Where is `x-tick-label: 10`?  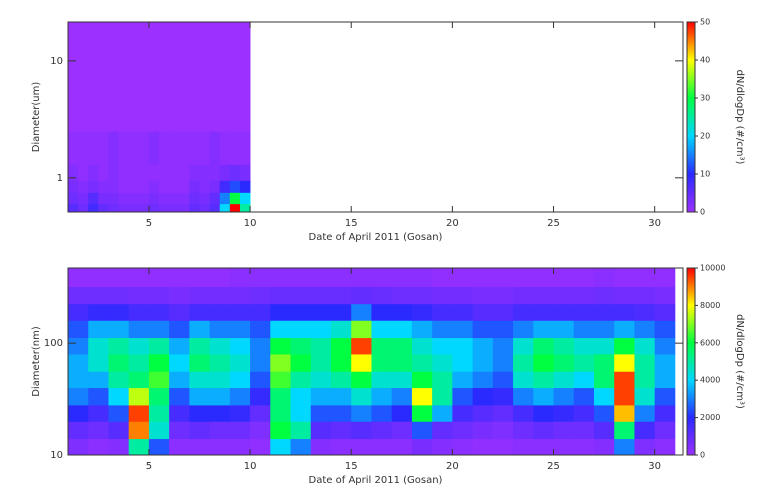
x-tick-label: 10 is located at coordinates (250, 466).